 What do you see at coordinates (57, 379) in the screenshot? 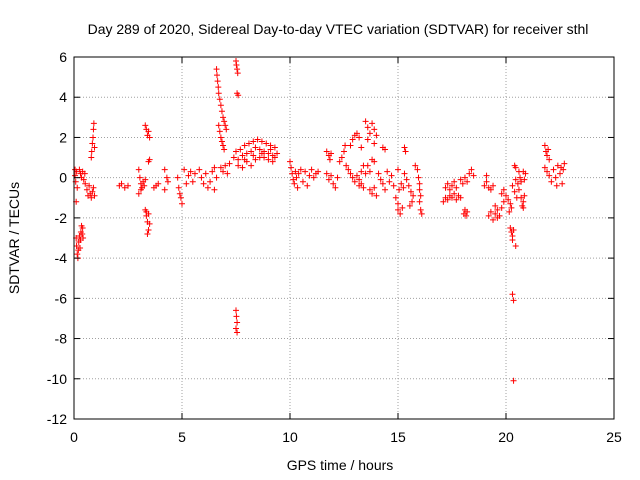
I see `y-tick-label: -10` at bounding box center [57, 379].